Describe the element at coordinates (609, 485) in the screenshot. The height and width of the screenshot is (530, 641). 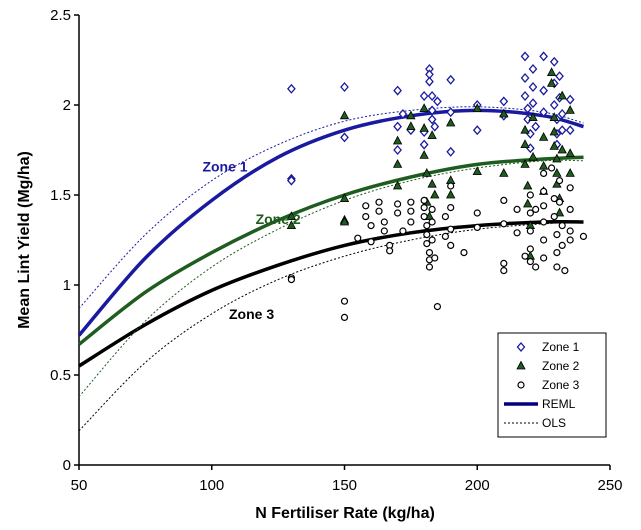
I see `x-tick-label: 250` at that location.